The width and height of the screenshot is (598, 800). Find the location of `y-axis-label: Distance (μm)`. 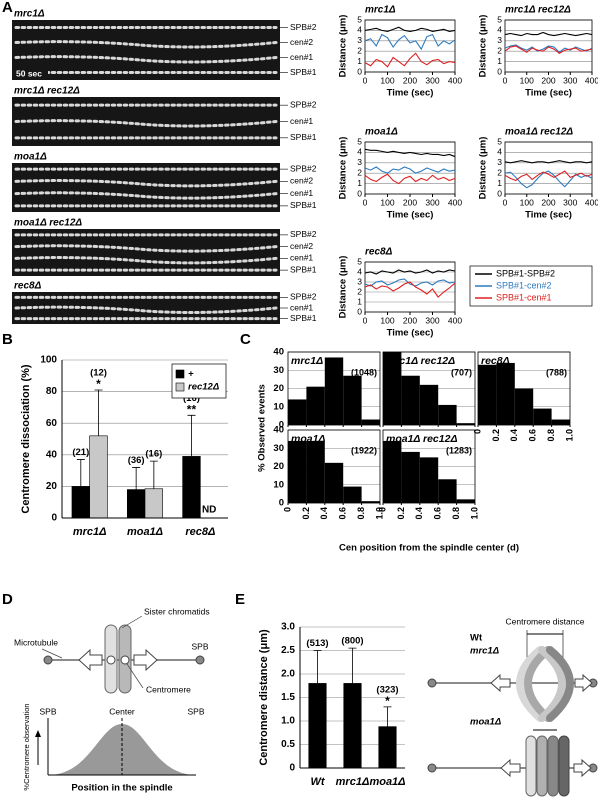

y-axis-label: Distance (μm) is located at coordinates (483, 168).